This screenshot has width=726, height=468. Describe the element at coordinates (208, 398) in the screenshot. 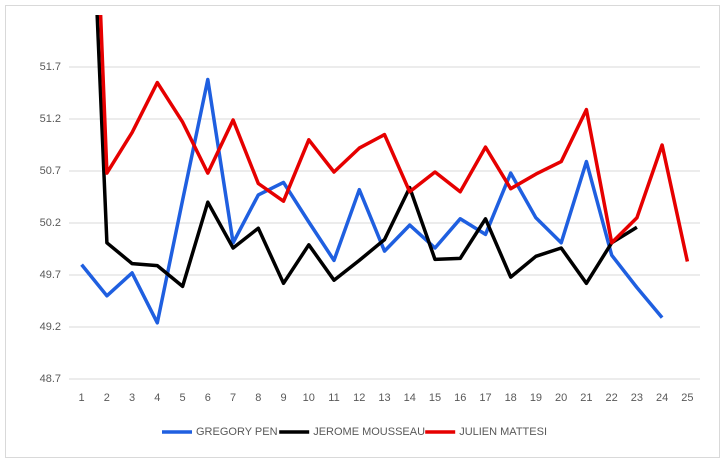

I see `x-tick-label: 6` at that location.